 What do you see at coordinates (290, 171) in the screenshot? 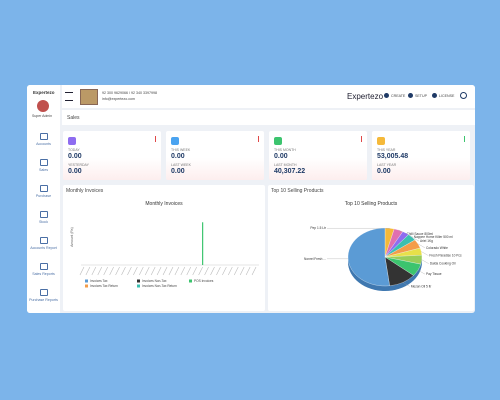
I see `sub-value: 40,307.22` at bounding box center [290, 171].